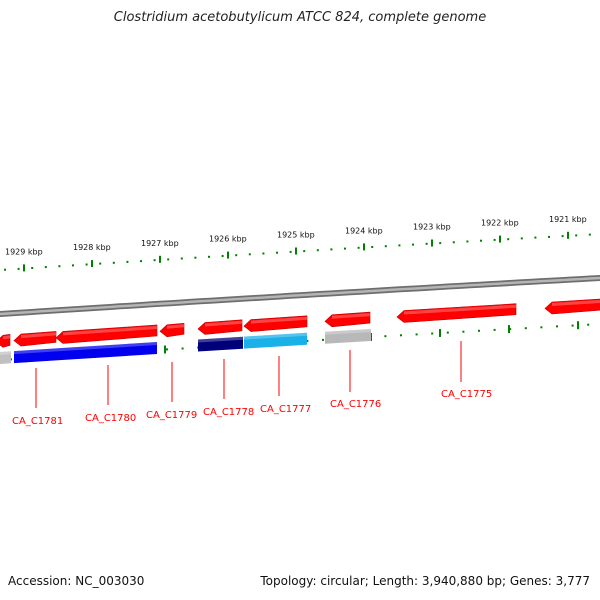 This screenshot has height=600, width=600. Describe the element at coordinates (285, 409) in the screenshot. I see `gene-label: CA_C1777` at that location.